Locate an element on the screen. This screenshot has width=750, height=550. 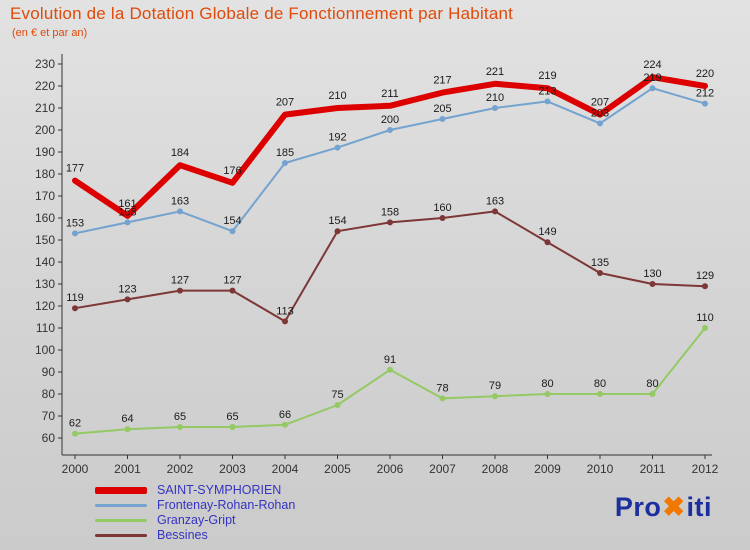
value-label: 205 is located at coordinates (442, 109).